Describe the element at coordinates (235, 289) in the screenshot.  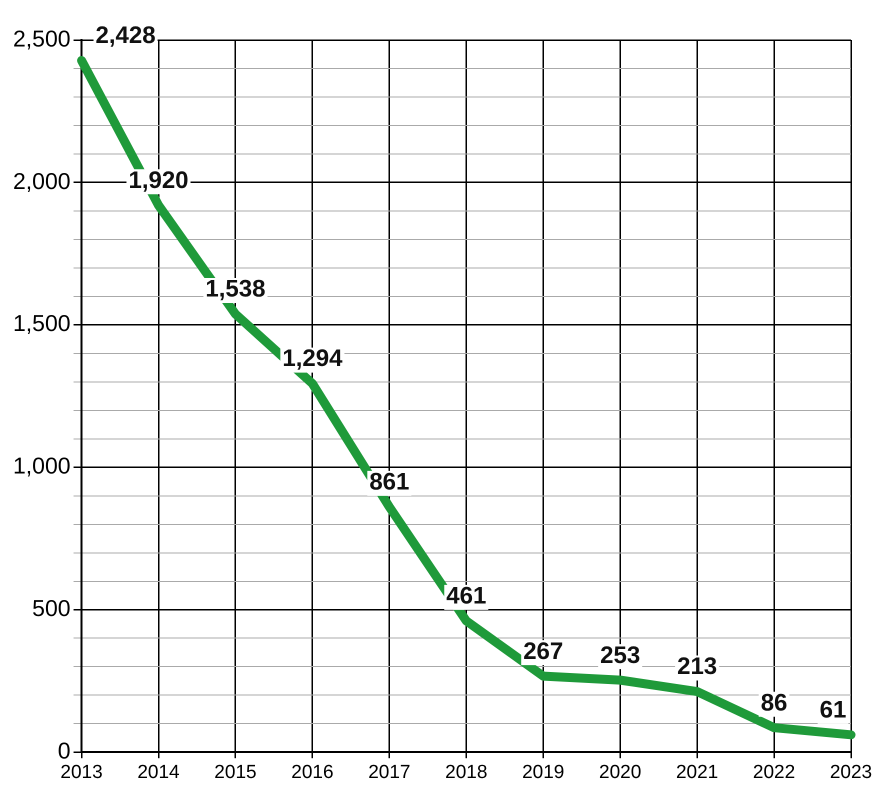
I see `data-label: 1,538` at that location.